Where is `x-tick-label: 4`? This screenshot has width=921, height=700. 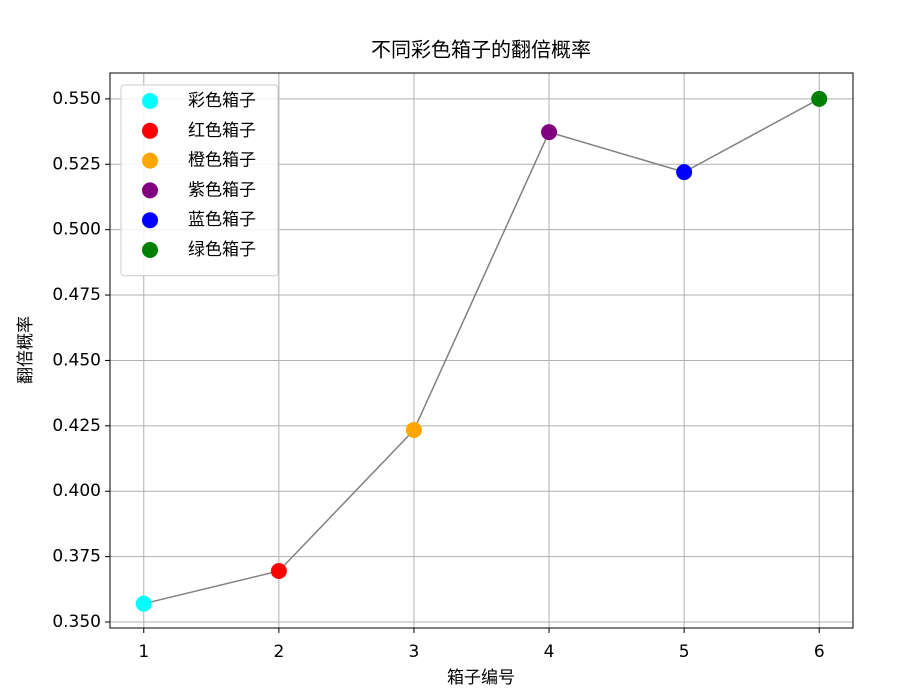 x-tick-label: 4 is located at coordinates (549, 652).